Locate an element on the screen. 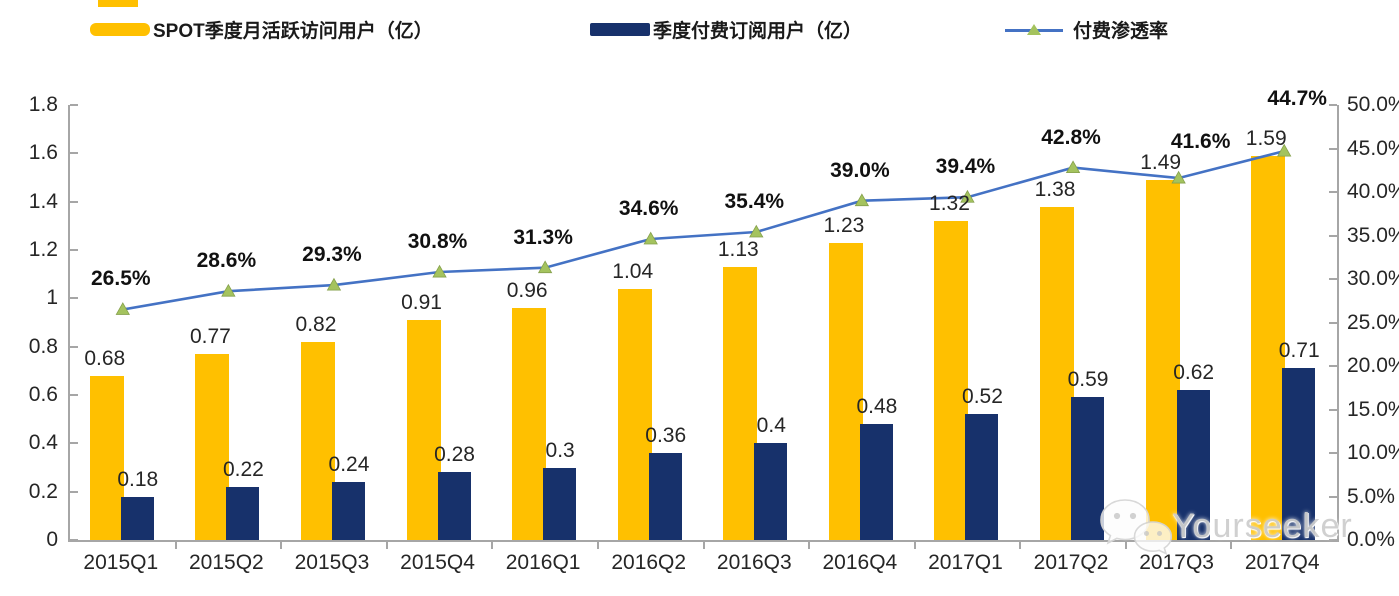  penetration-percent-label: 39.0% is located at coordinates (860, 170).